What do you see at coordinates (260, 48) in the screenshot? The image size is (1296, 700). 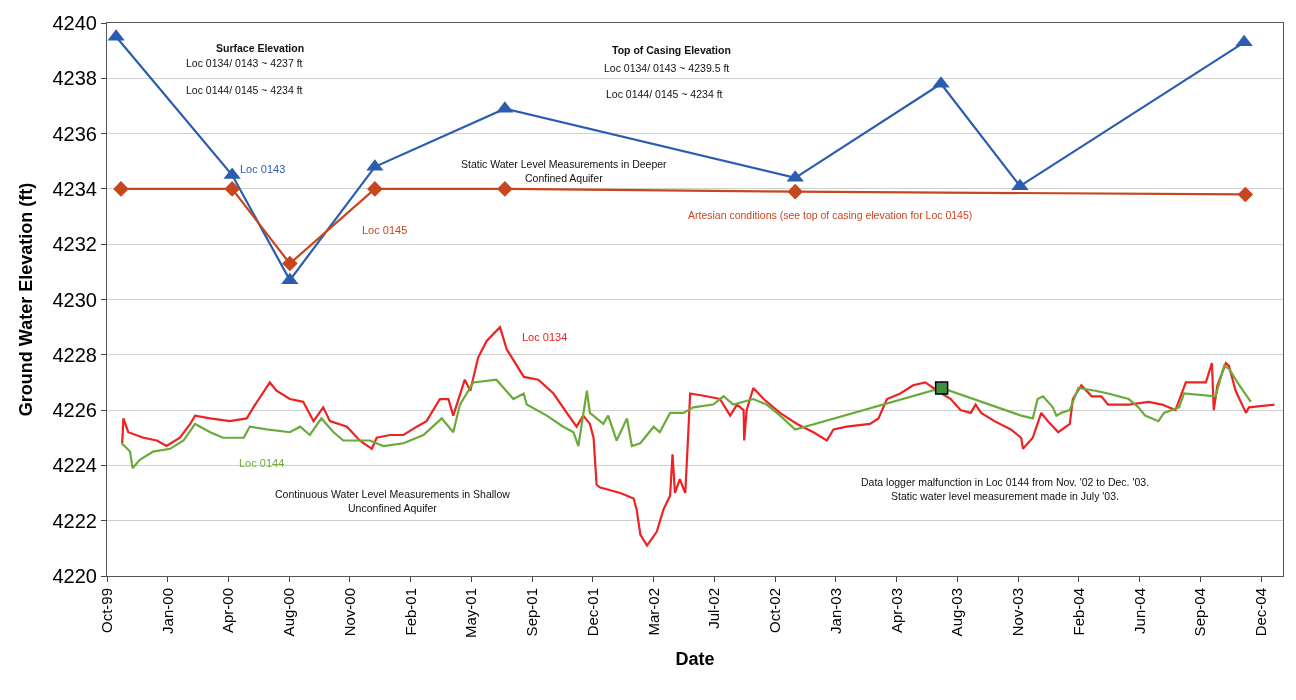 I see `annotation: Surface Elevation` at bounding box center [260, 48].